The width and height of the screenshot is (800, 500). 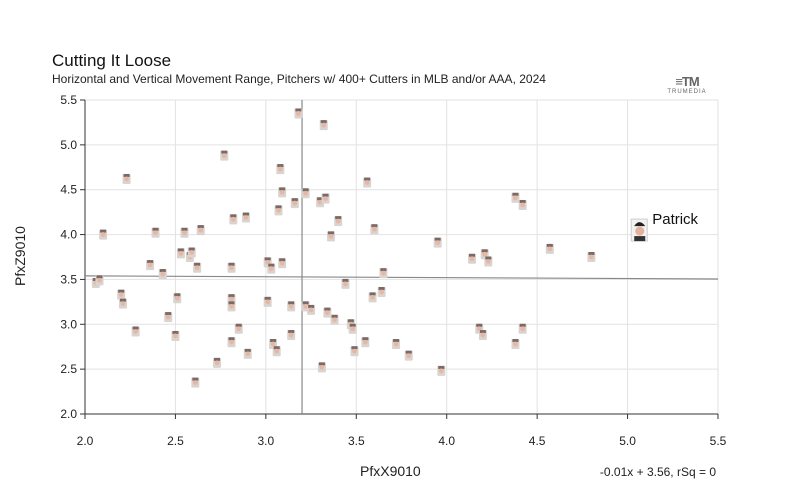 I want to click on x-tick-label: 4.5, so click(x=537, y=441).